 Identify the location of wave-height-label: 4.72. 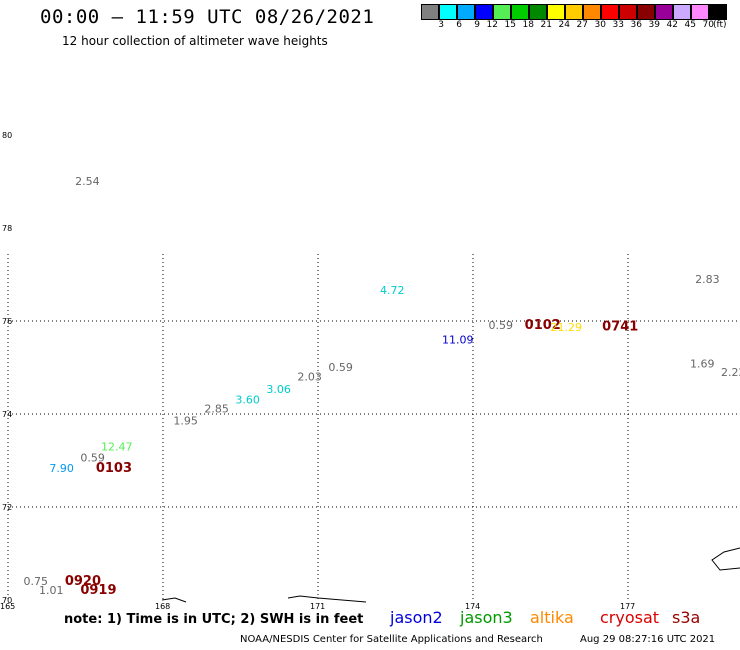
(392, 290).